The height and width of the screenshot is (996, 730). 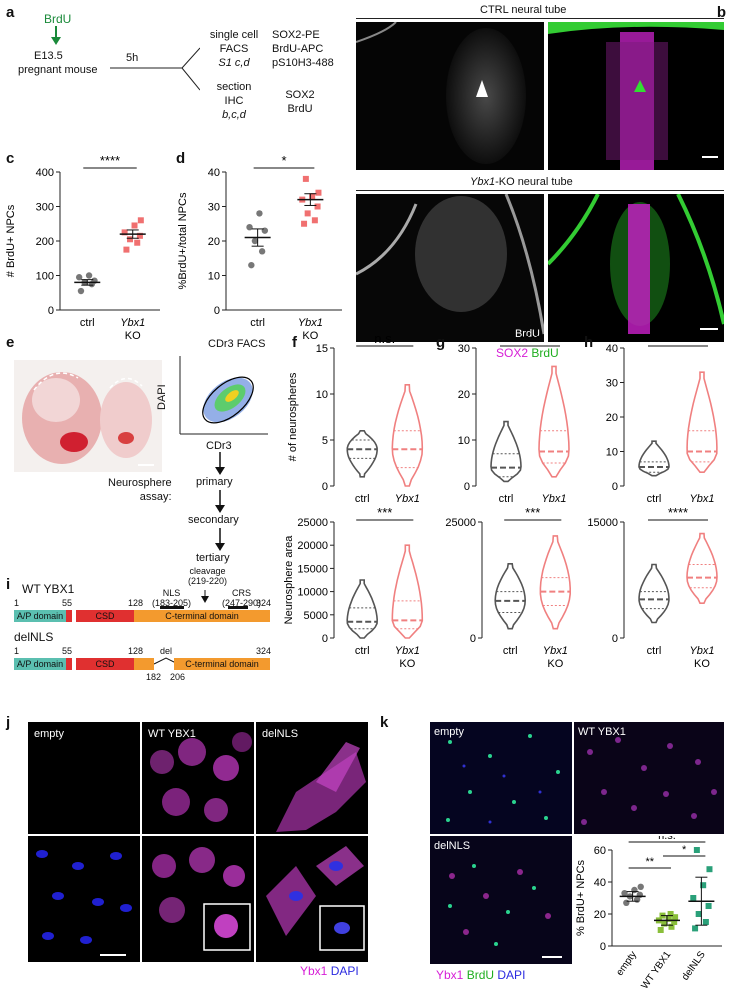 What do you see at coordinates (213, 520) in the screenshot?
I see `step-secondary: secondary` at bounding box center [213, 520].